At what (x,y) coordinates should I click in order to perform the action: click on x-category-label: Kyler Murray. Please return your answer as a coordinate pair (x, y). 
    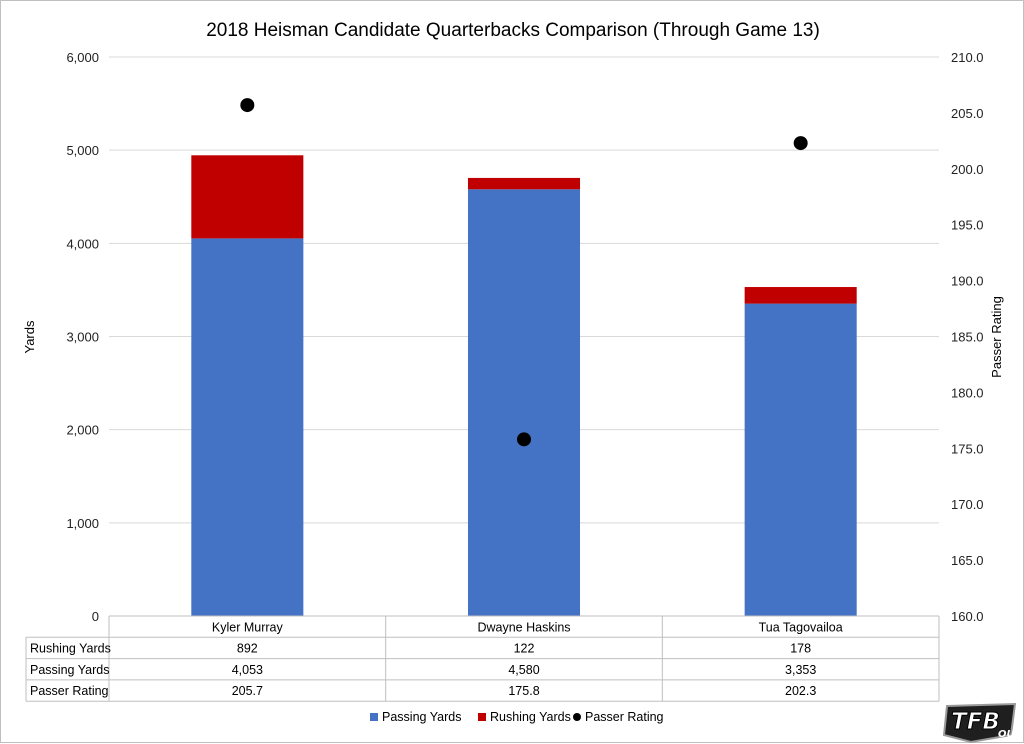
    Looking at the image, I should click on (248, 627).